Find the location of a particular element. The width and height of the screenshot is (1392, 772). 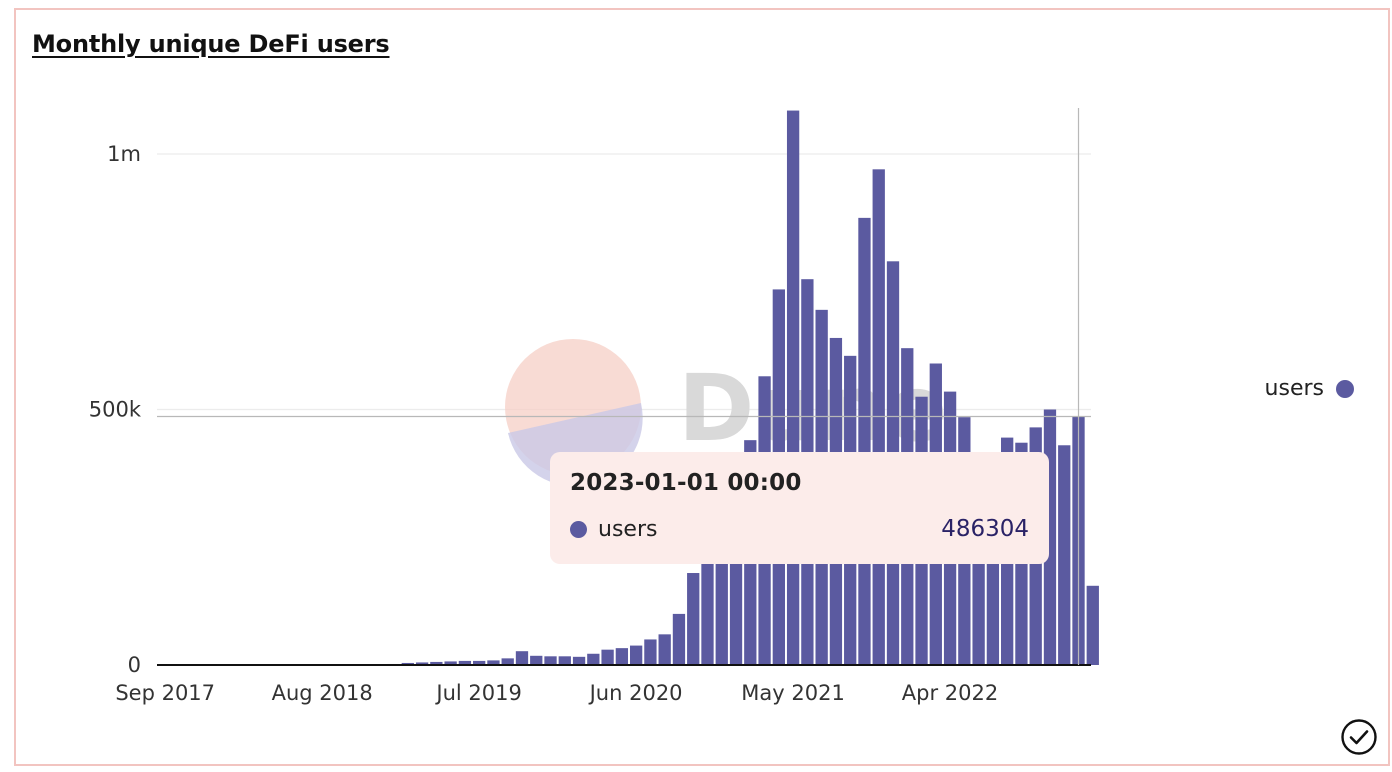

tooltip-date: 2023-01-01 00:00 is located at coordinates (686, 483).